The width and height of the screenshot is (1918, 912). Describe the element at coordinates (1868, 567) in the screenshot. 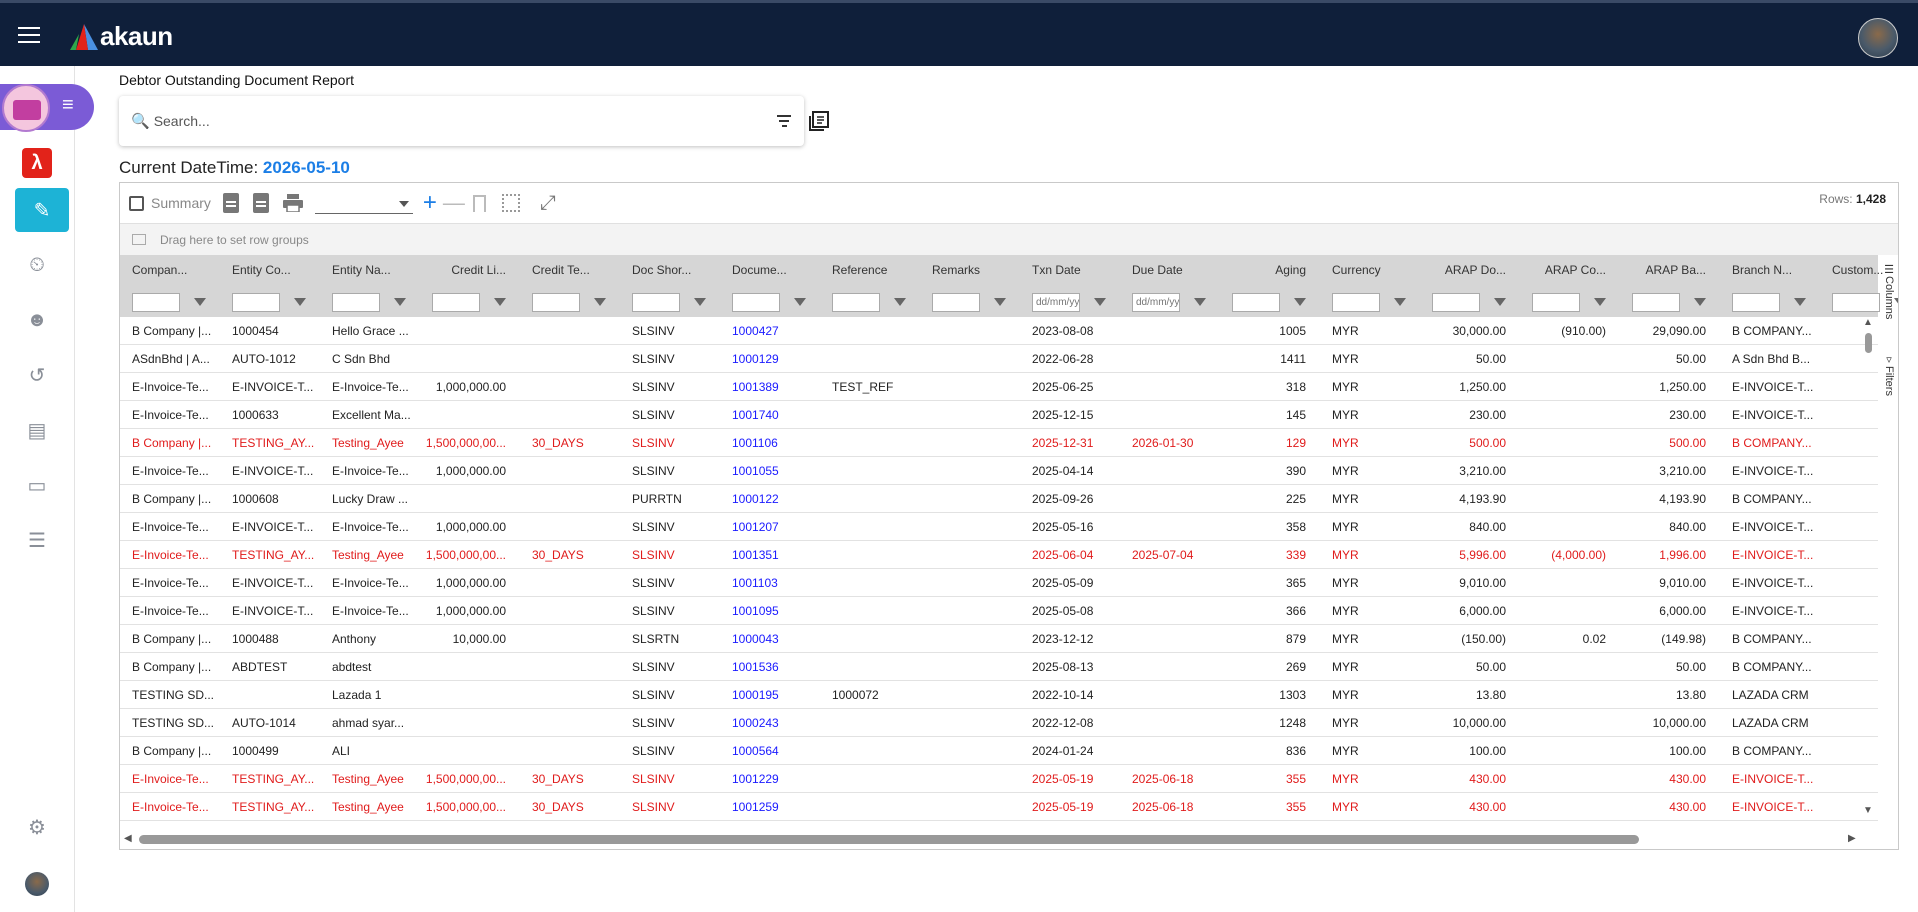

I see `vertical-scrollbar: ▲ ▼` at that location.